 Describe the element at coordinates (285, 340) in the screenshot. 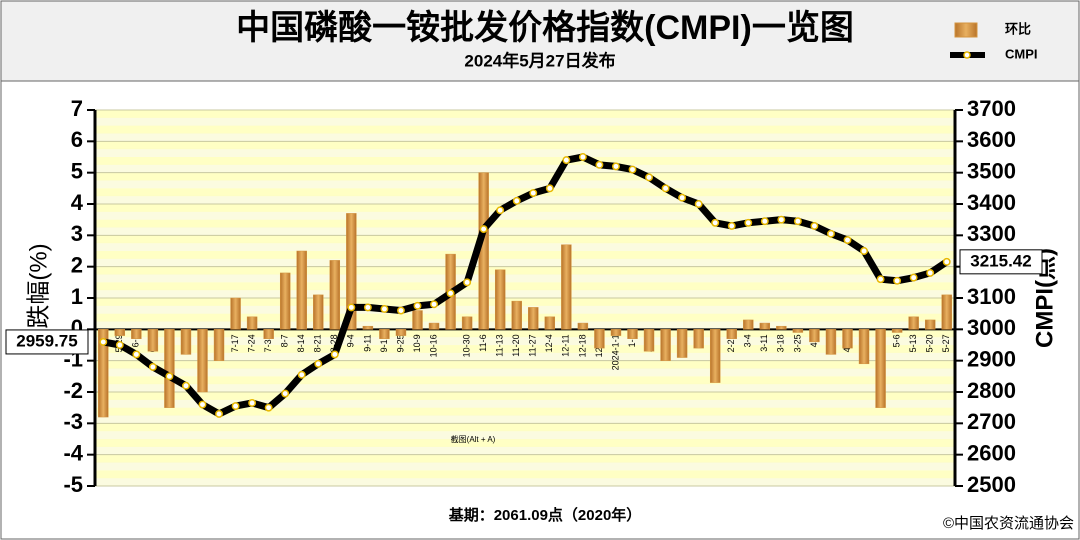

I see `x-tick-label: 8-7` at that location.